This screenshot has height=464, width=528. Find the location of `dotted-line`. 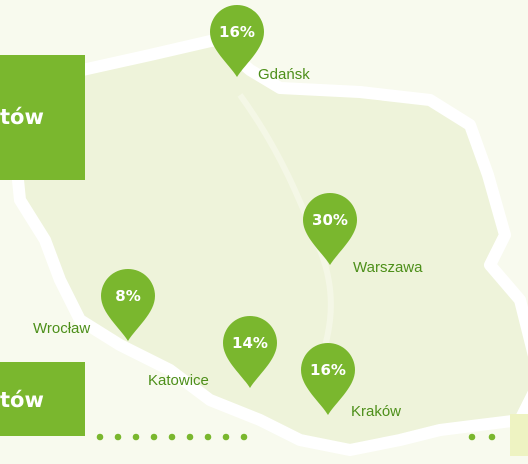

dotted-line is located at coordinates (296, 437).